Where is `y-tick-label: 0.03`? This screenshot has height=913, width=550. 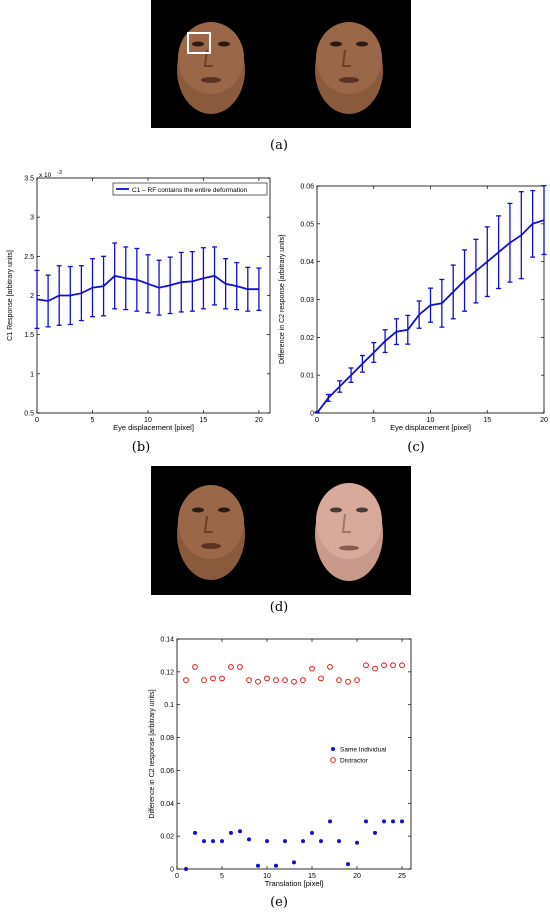 y-tick-label: 0.03 is located at coordinates (307, 300).